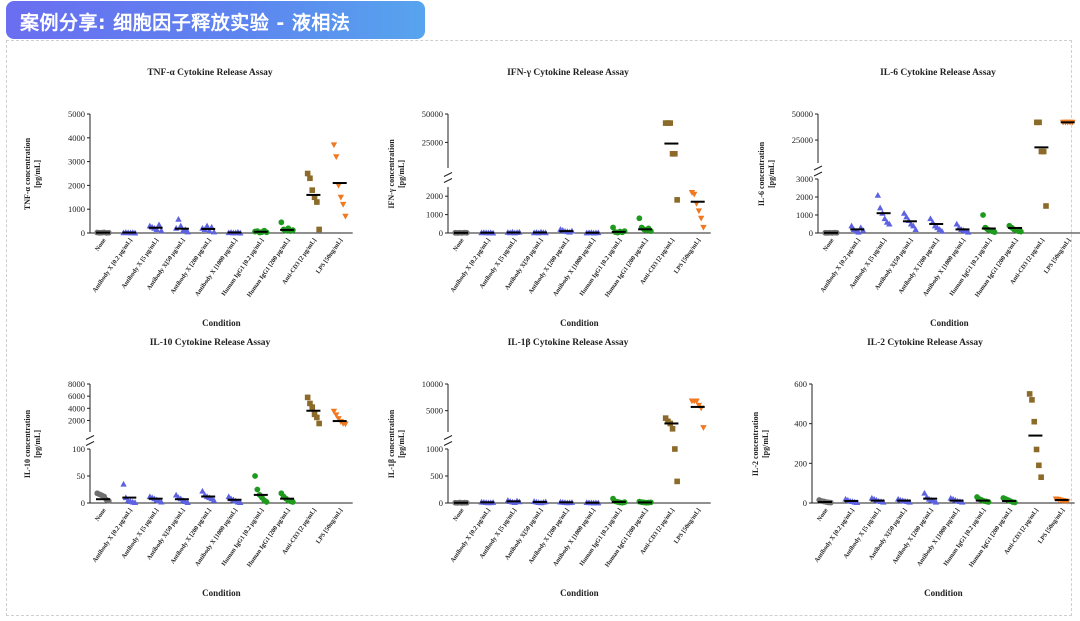  Describe the element at coordinates (76, 384) in the screenshot. I see `y-tick-label: 8000` at that location.